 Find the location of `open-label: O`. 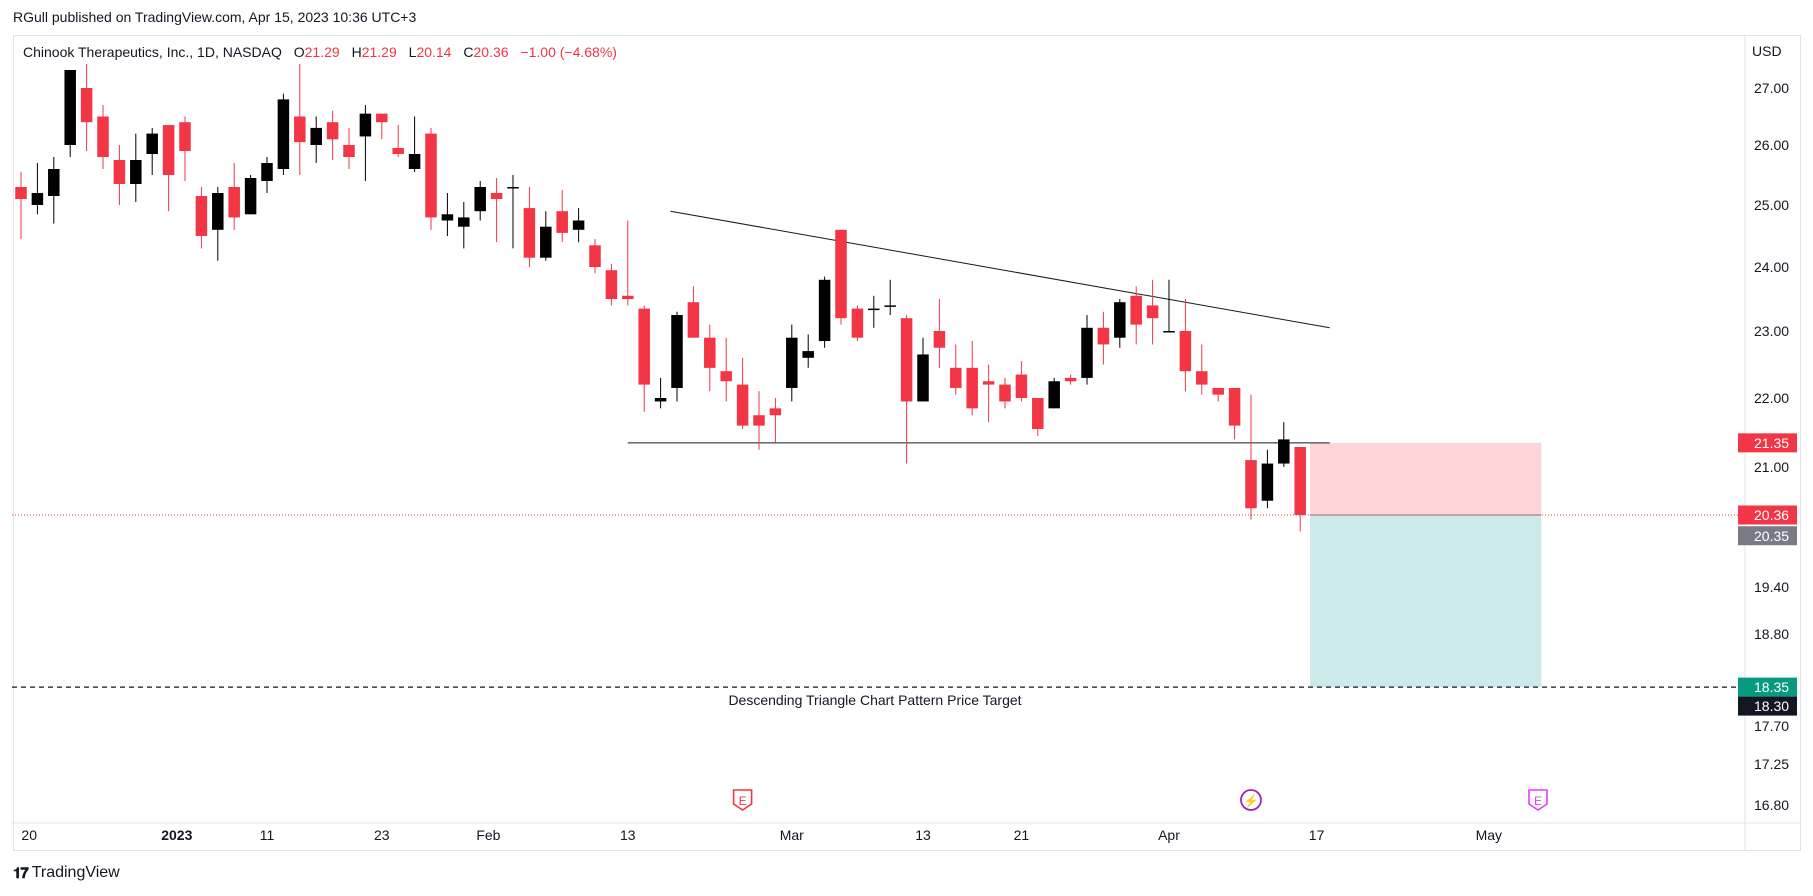

open-label: O is located at coordinates (299, 52).